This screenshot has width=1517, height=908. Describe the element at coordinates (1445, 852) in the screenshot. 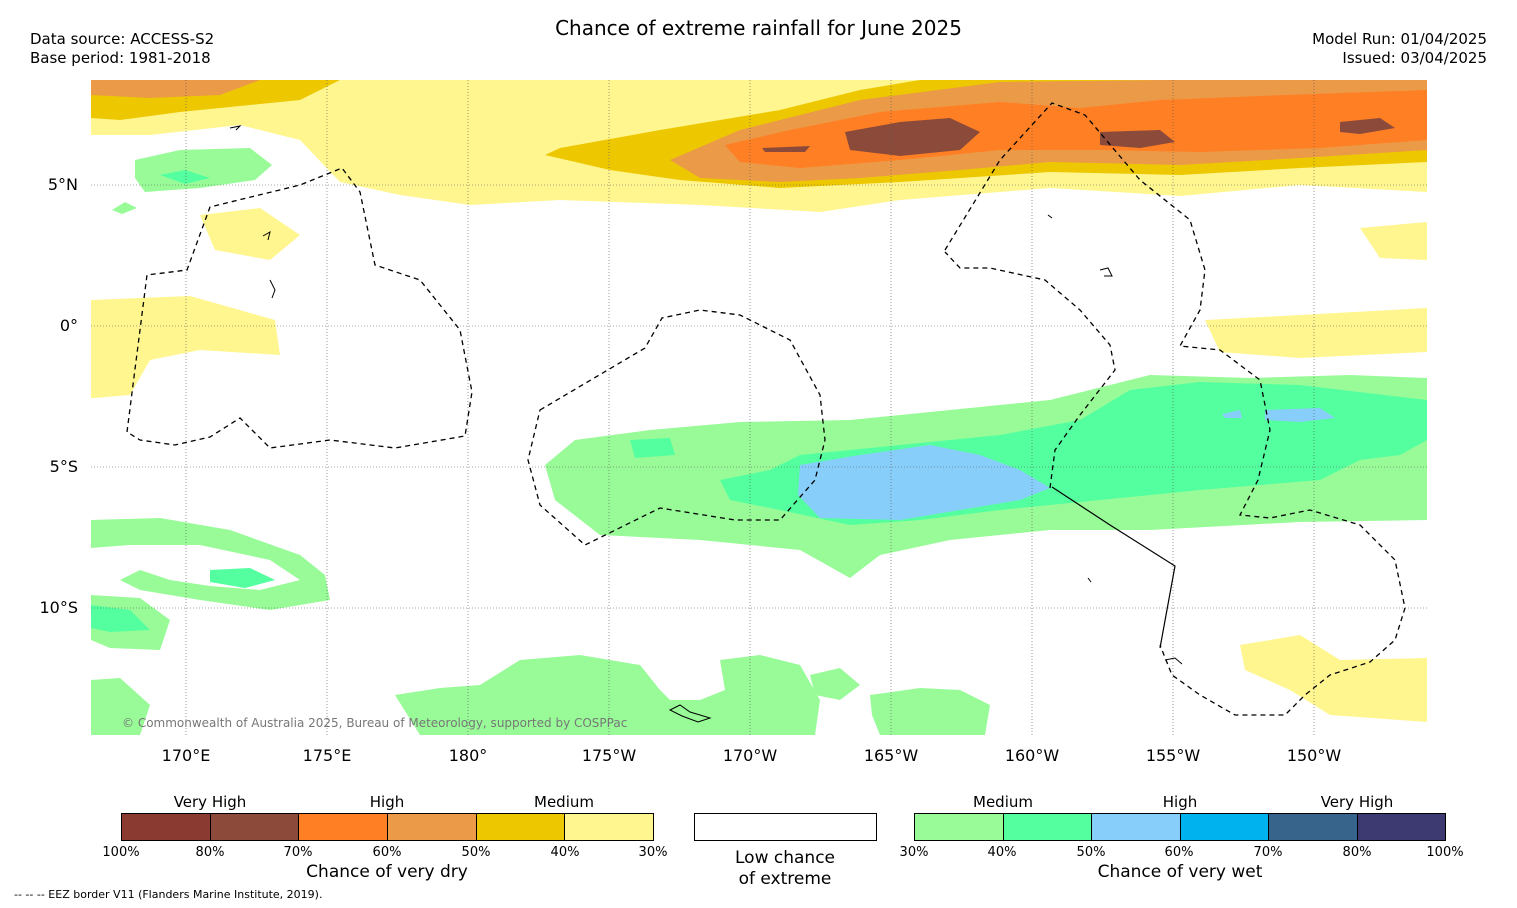

I see `wet-pct-label: 100%` at that location.